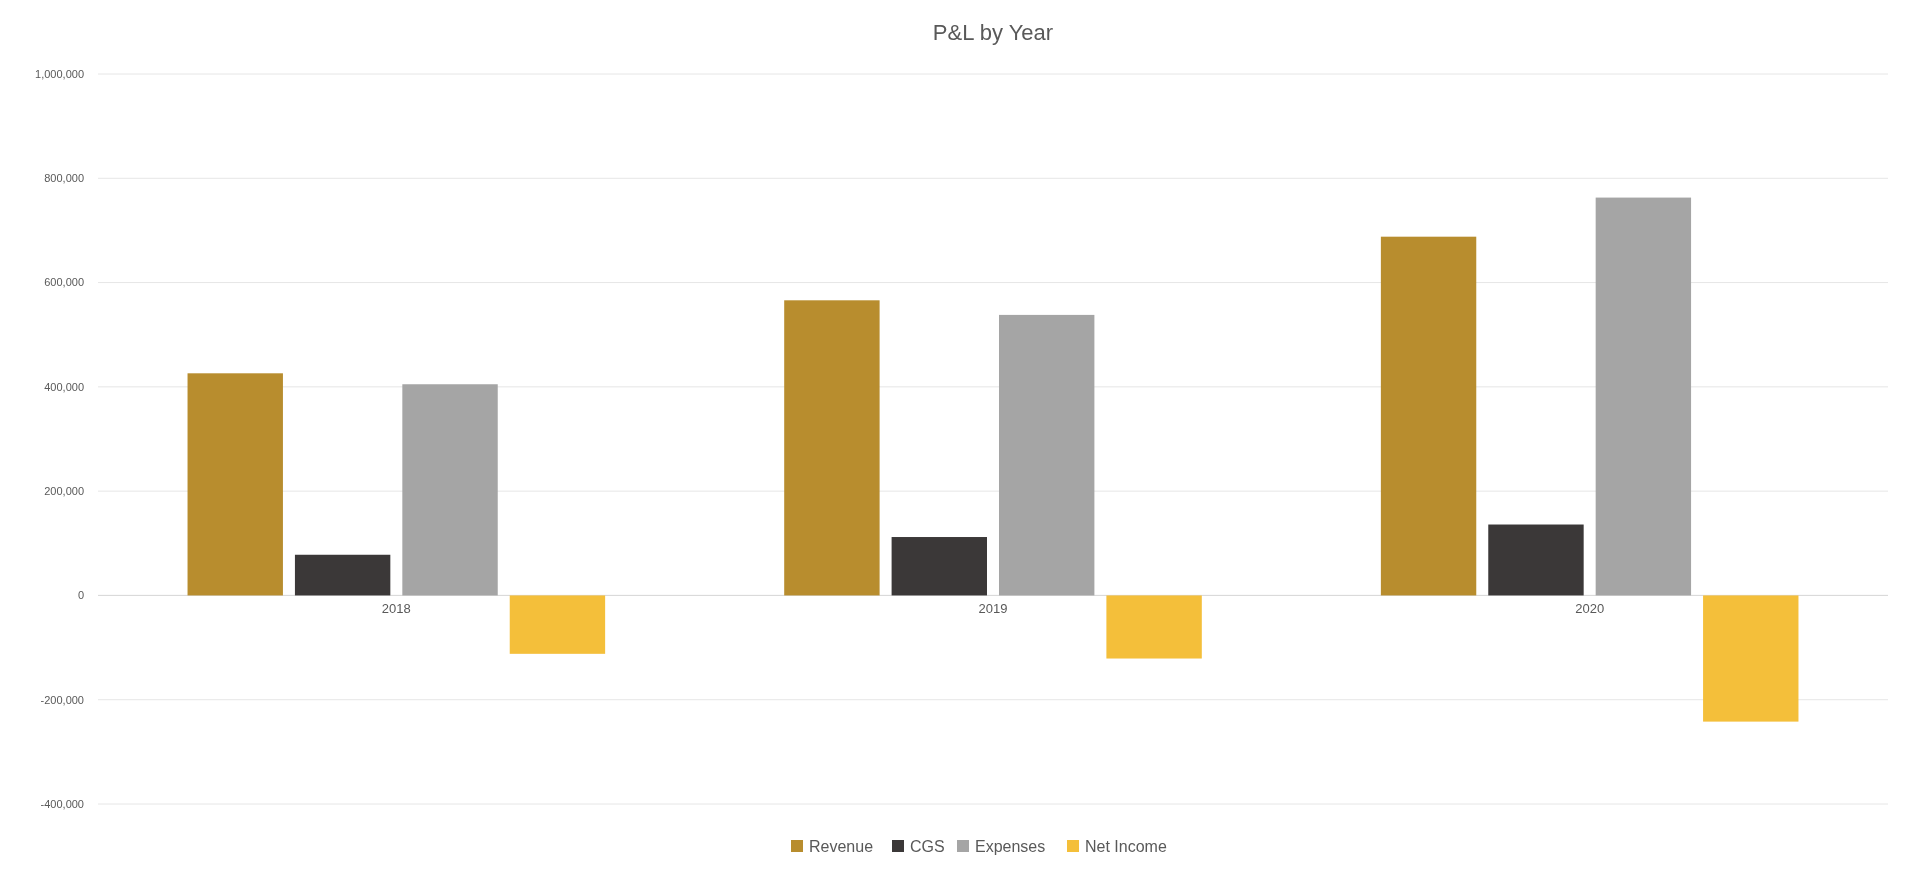  Describe the element at coordinates (64, 386) in the screenshot. I see `y-tick-label: 400,000` at that location.